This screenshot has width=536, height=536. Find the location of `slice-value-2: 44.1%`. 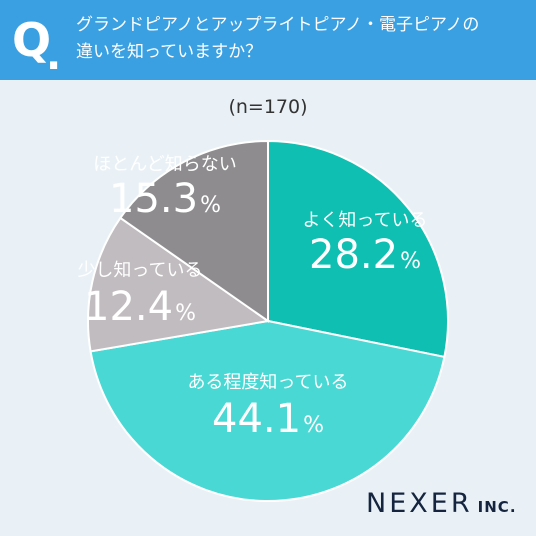

slice-value-2: 44.1% is located at coordinates (268, 419).